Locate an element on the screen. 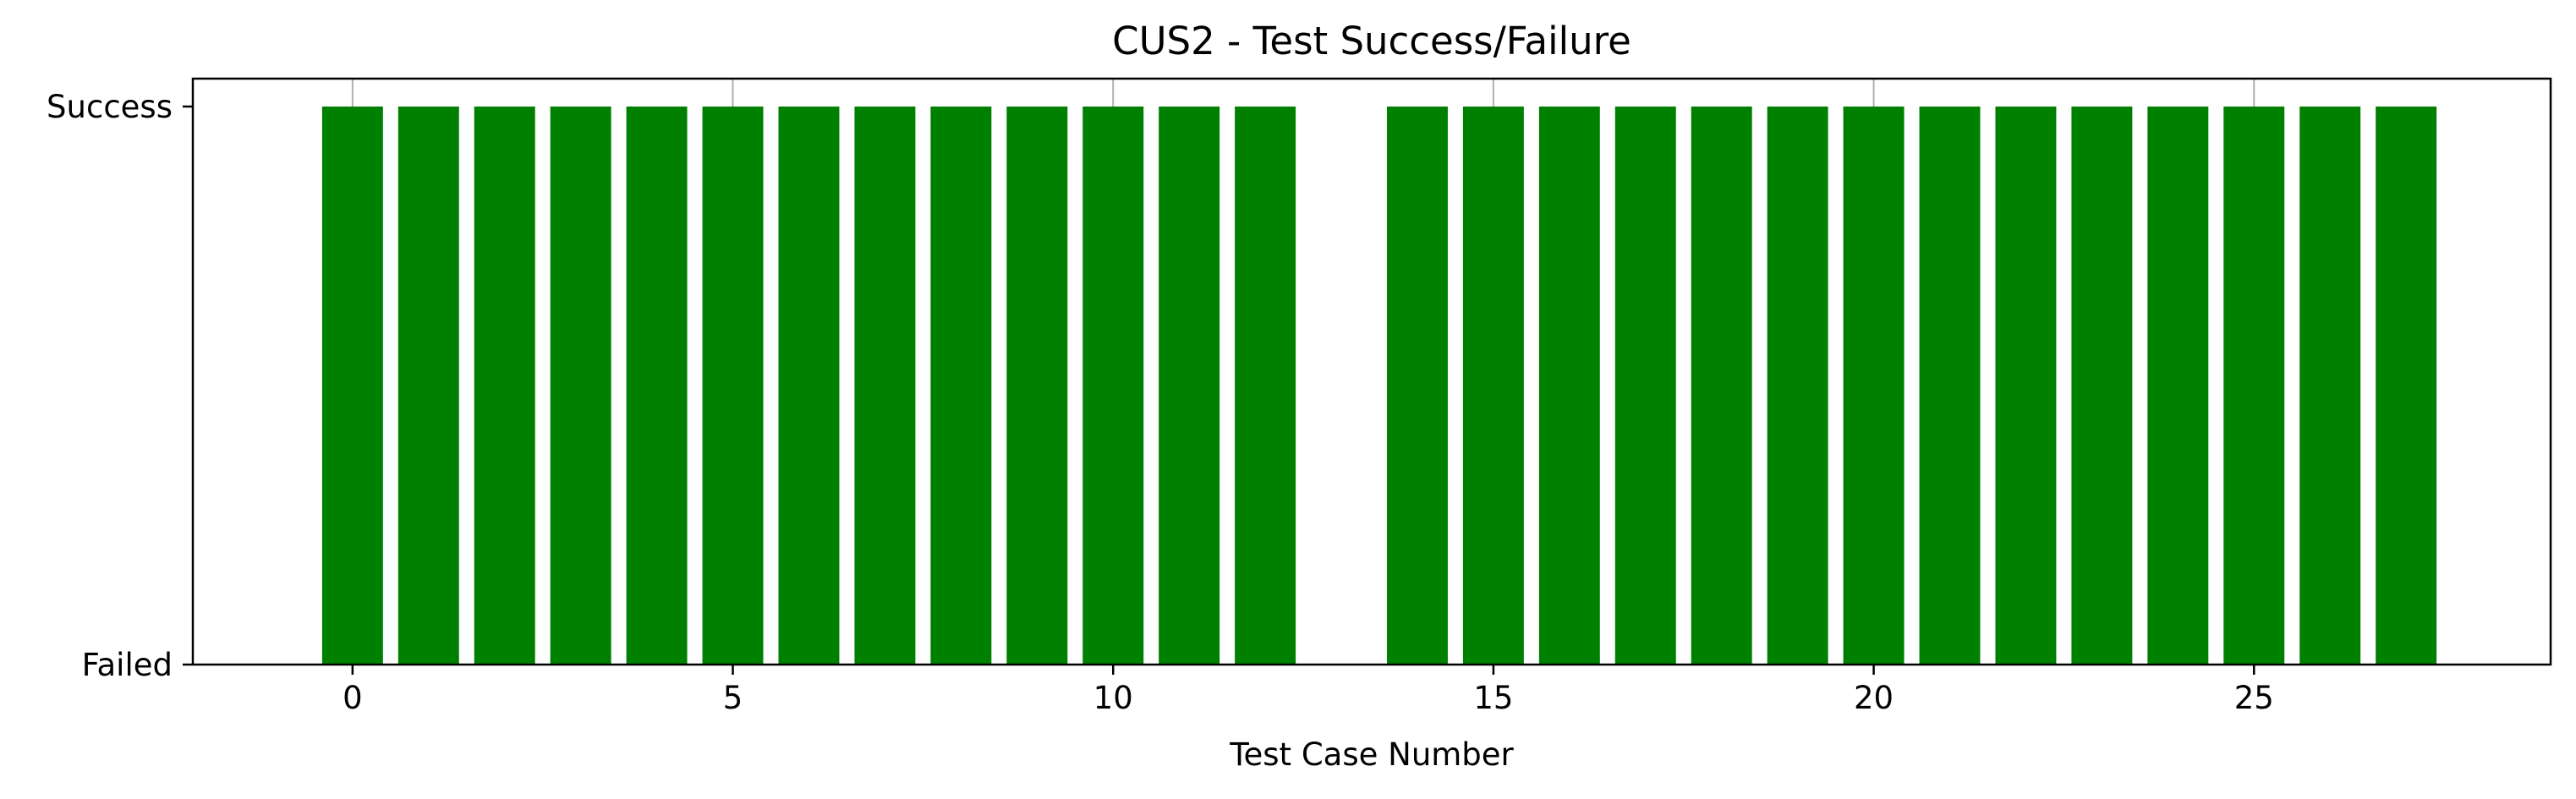 Image resolution: width=2576 pixels, height=799 pixels. x-tick-label: 5 is located at coordinates (733, 698).